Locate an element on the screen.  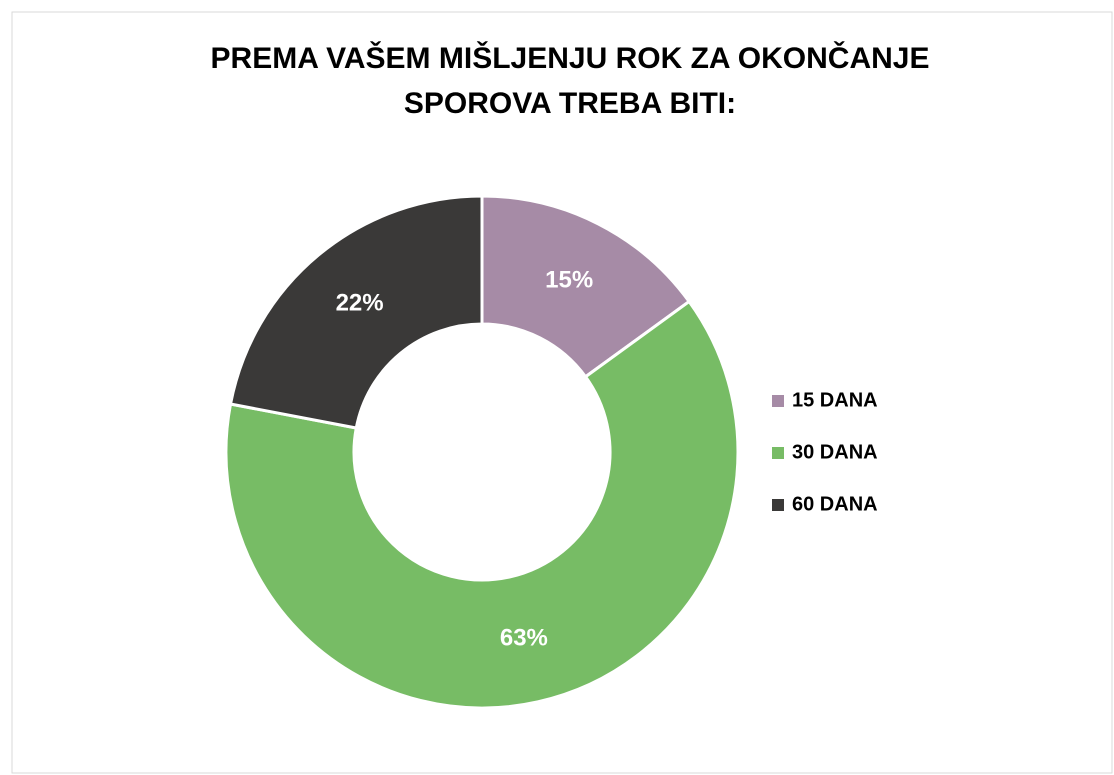
legend-label: 30 DANA is located at coordinates (835, 452).